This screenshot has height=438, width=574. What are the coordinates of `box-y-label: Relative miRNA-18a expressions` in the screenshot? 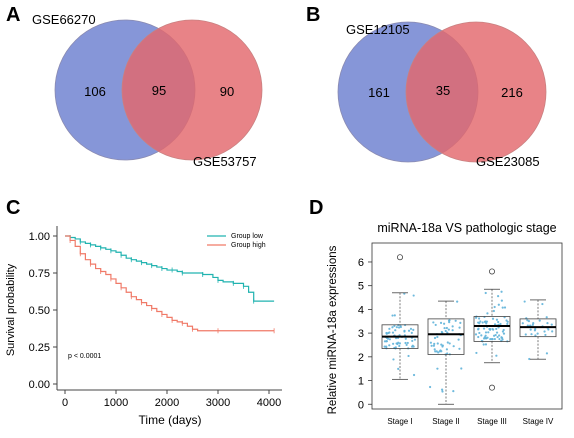 It's located at (333, 329).